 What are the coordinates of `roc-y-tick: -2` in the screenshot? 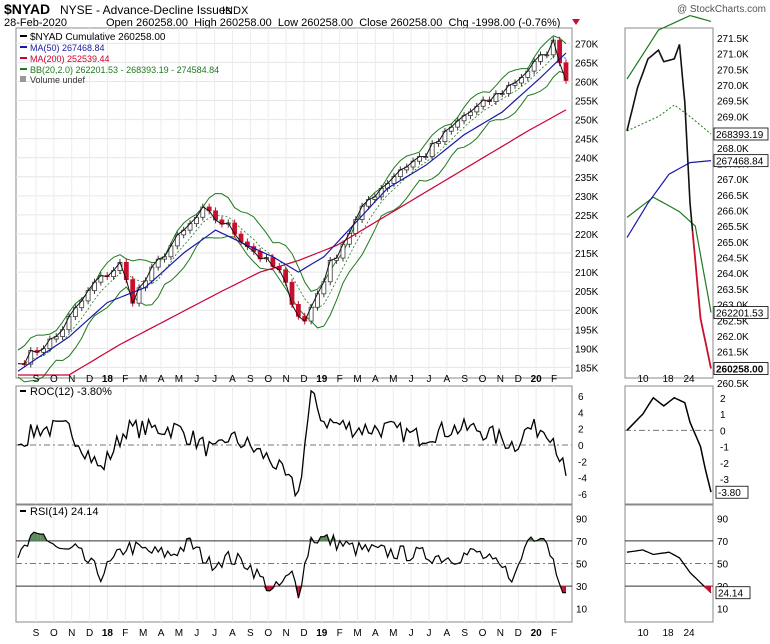 It's located at (582, 462).